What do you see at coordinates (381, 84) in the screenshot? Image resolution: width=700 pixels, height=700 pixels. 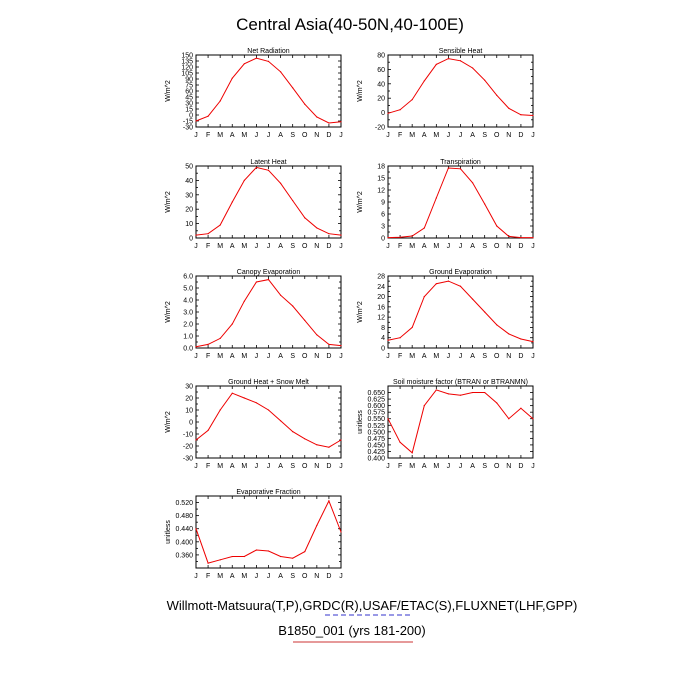 I see `y-tick-label: 40` at bounding box center [381, 84].